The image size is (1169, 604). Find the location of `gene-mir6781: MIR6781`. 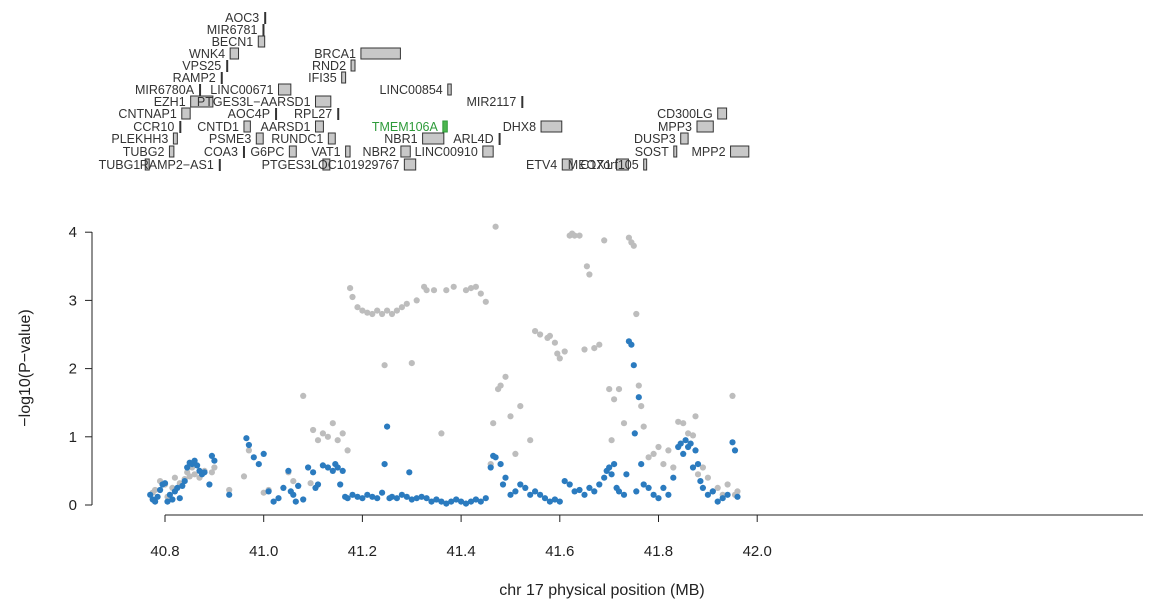

gene-mir6781: MIR6781 is located at coordinates (236, 30).